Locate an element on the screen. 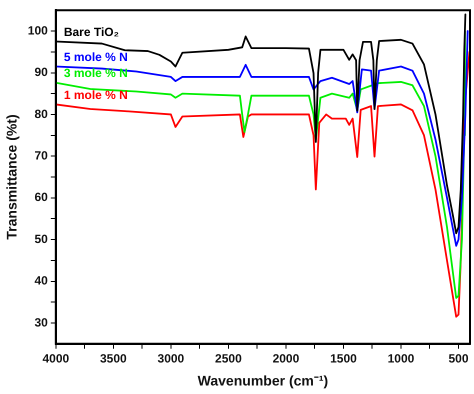 Image resolution: width=474 pixels, height=394 pixels. x-tick-label: 2000 is located at coordinates (286, 358).